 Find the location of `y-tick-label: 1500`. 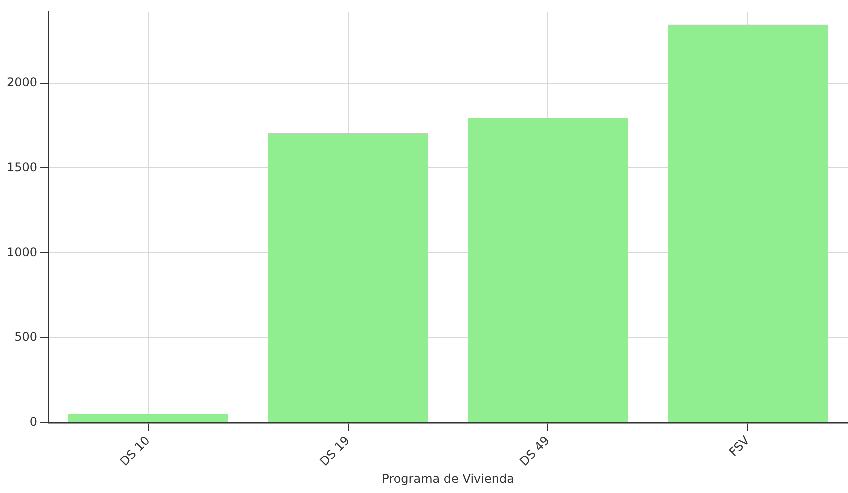

y-tick-label: 1500 is located at coordinates (22, 167).